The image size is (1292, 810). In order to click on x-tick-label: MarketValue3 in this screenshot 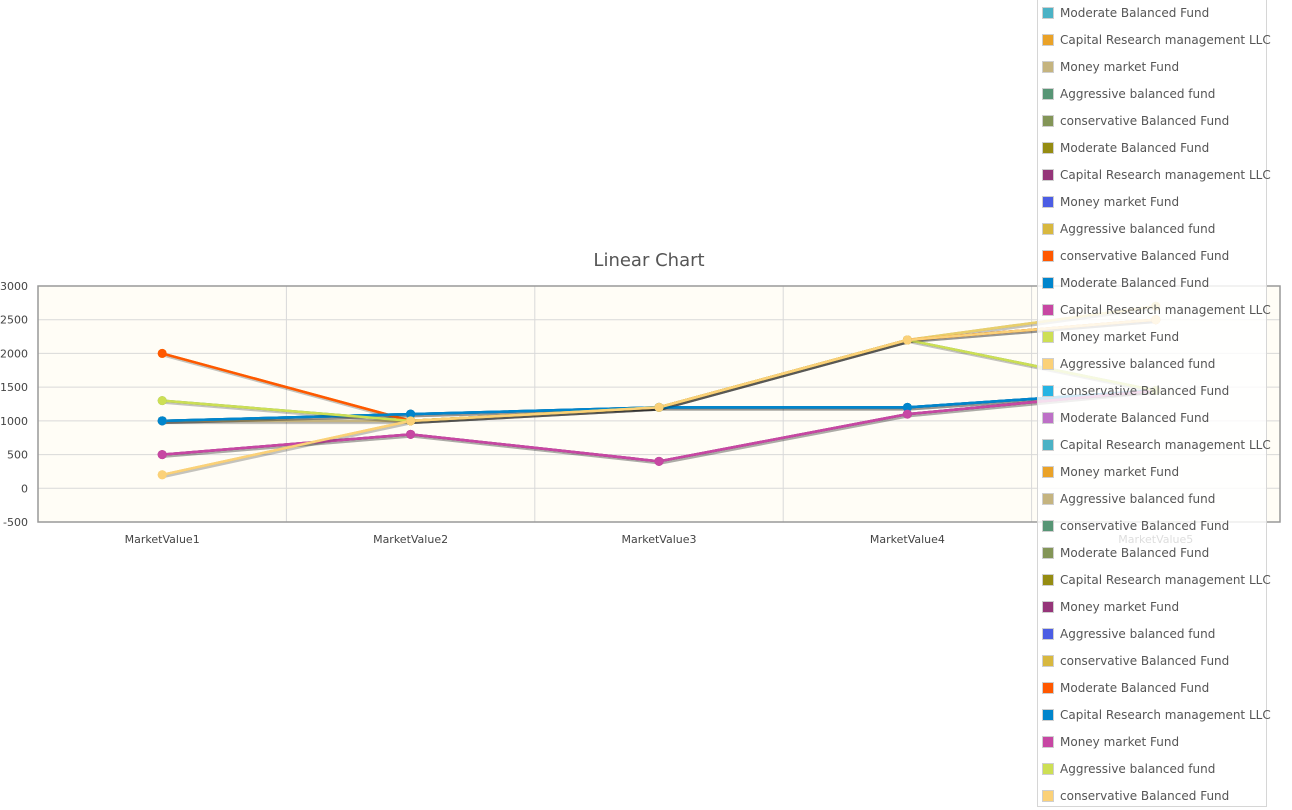, I will do `click(658, 539)`.